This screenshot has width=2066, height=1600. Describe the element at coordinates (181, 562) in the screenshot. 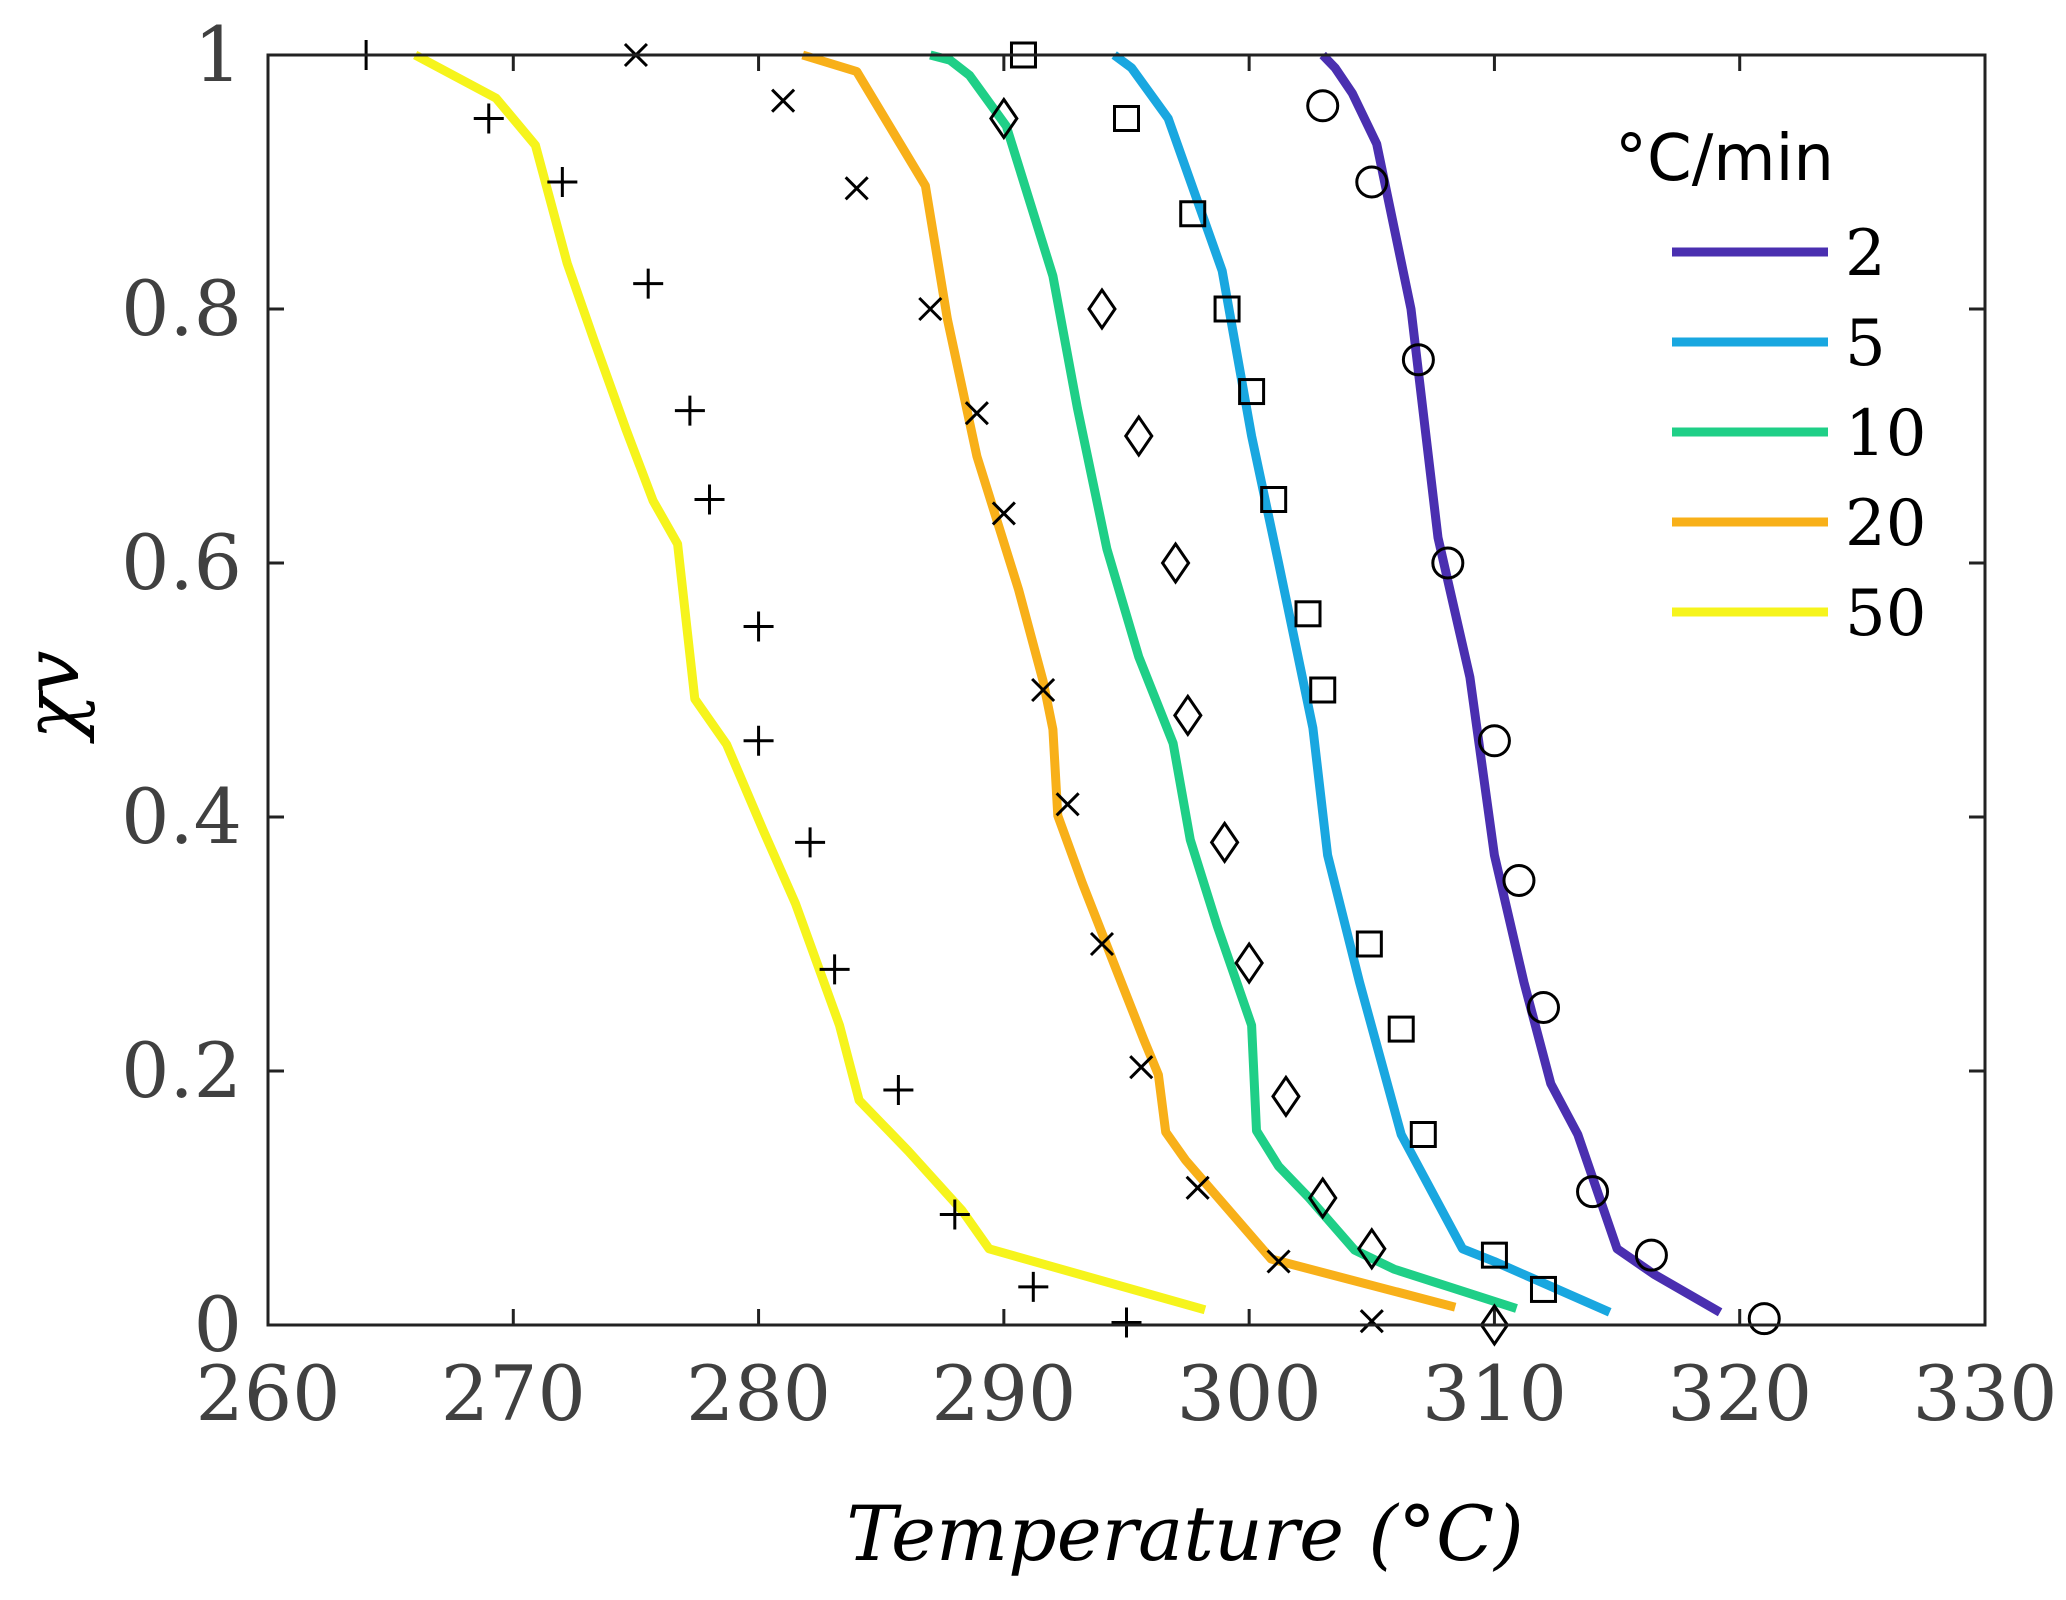

I see `y-tick-label: 0.6` at that location.